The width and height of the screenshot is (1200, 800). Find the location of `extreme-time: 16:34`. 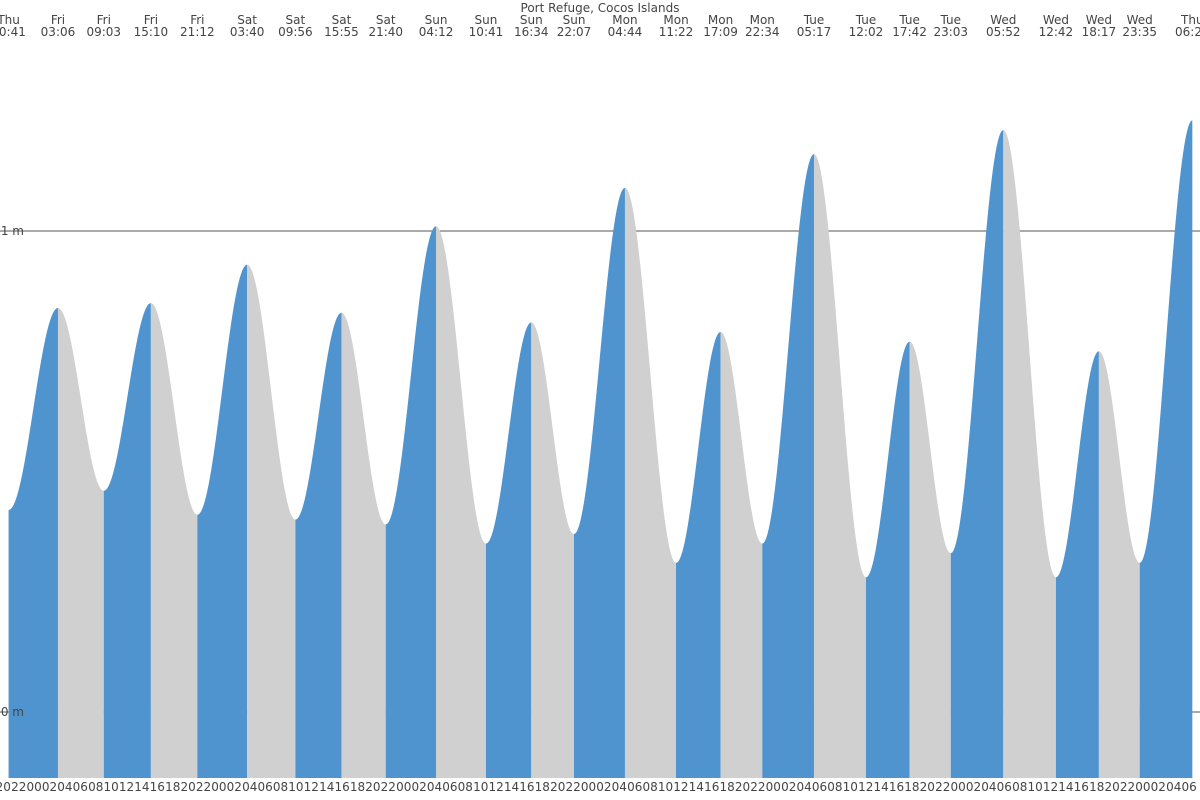

extreme-time: 16:34 is located at coordinates (531, 32).